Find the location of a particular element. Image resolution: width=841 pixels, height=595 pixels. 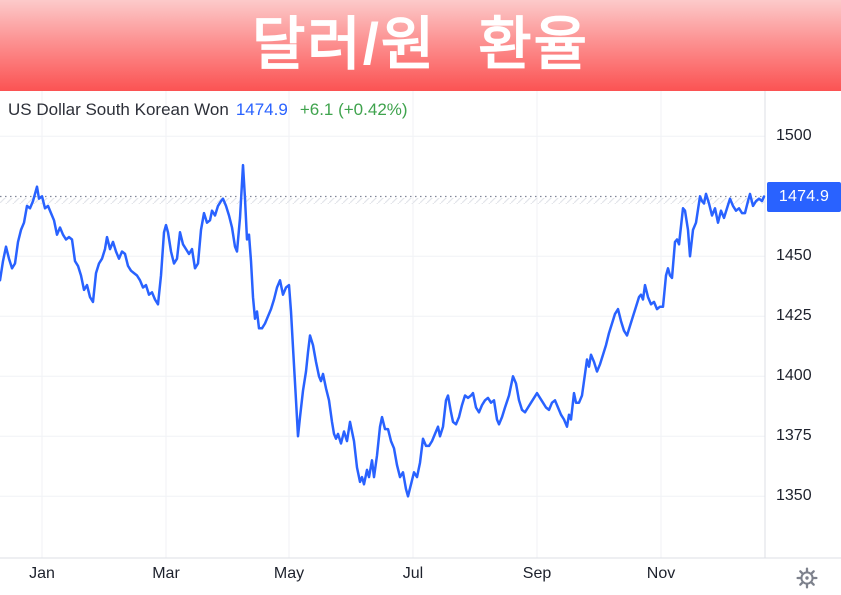

y-axis-label: 1500 is located at coordinates (794, 135).